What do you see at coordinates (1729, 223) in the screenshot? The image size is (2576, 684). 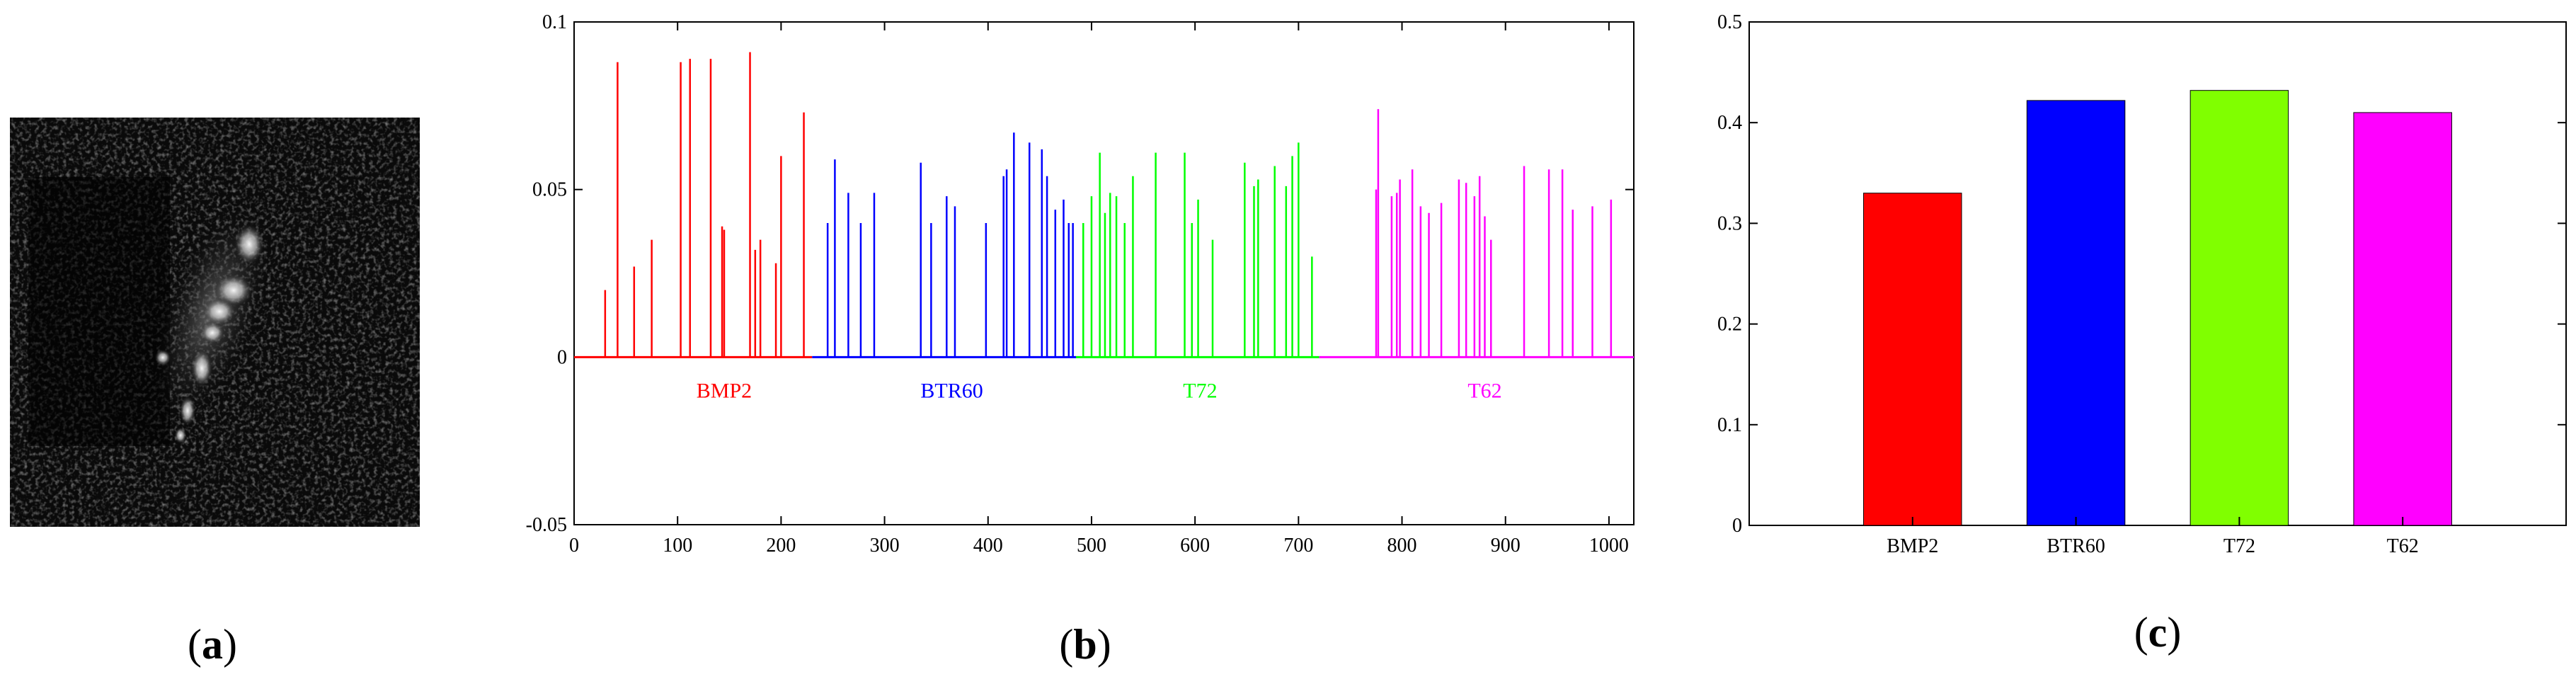 I see `y-tick-label: 0.3` at bounding box center [1729, 223].